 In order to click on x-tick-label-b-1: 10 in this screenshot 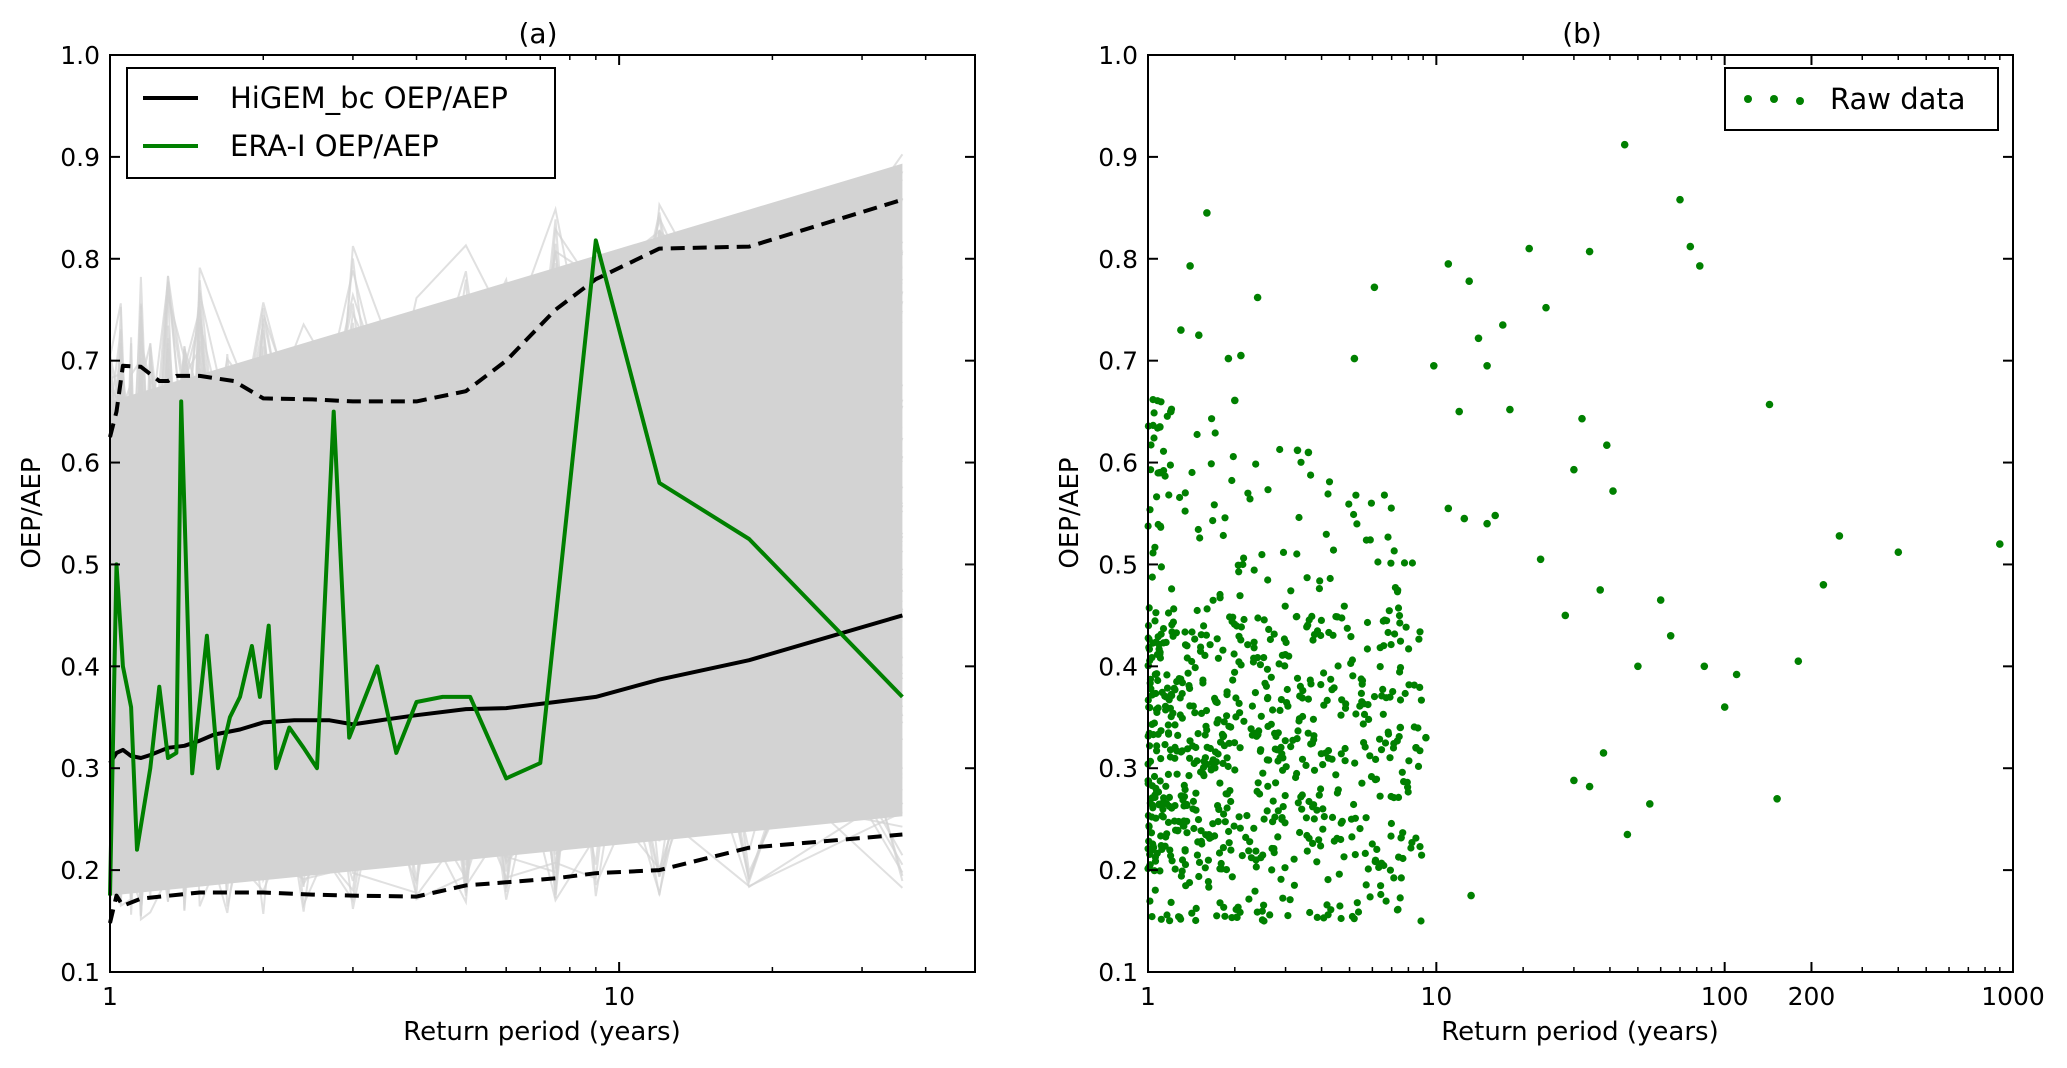, I will do `click(1436, 996)`.